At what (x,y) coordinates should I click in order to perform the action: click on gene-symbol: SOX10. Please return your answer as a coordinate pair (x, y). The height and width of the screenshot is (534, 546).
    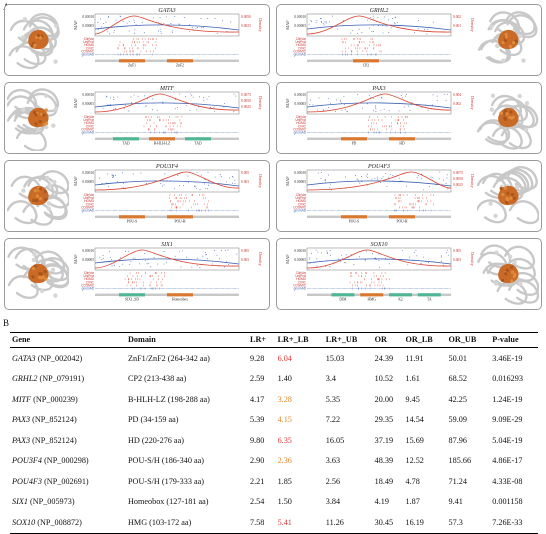
    Looking at the image, I should click on (24, 522).